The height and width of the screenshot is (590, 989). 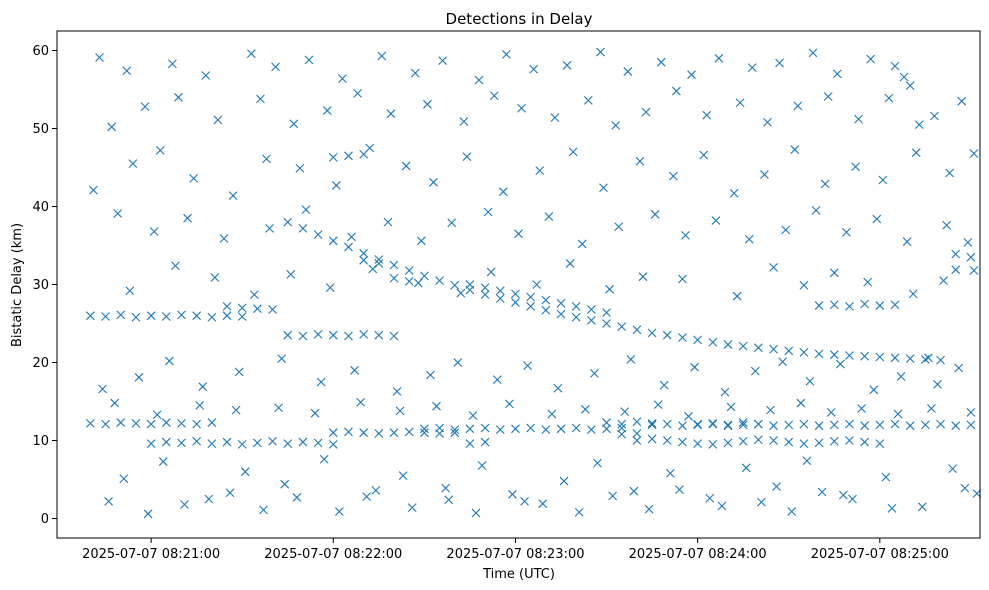 I want to click on x-tick-label: 2025-07-07 08:23:00, so click(x=515, y=554).